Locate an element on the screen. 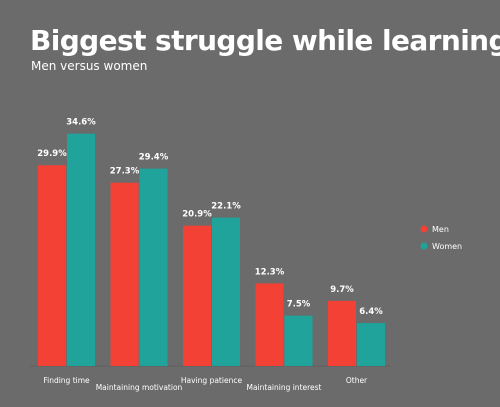  value-label-men-2: 20.9% is located at coordinates (197, 215).